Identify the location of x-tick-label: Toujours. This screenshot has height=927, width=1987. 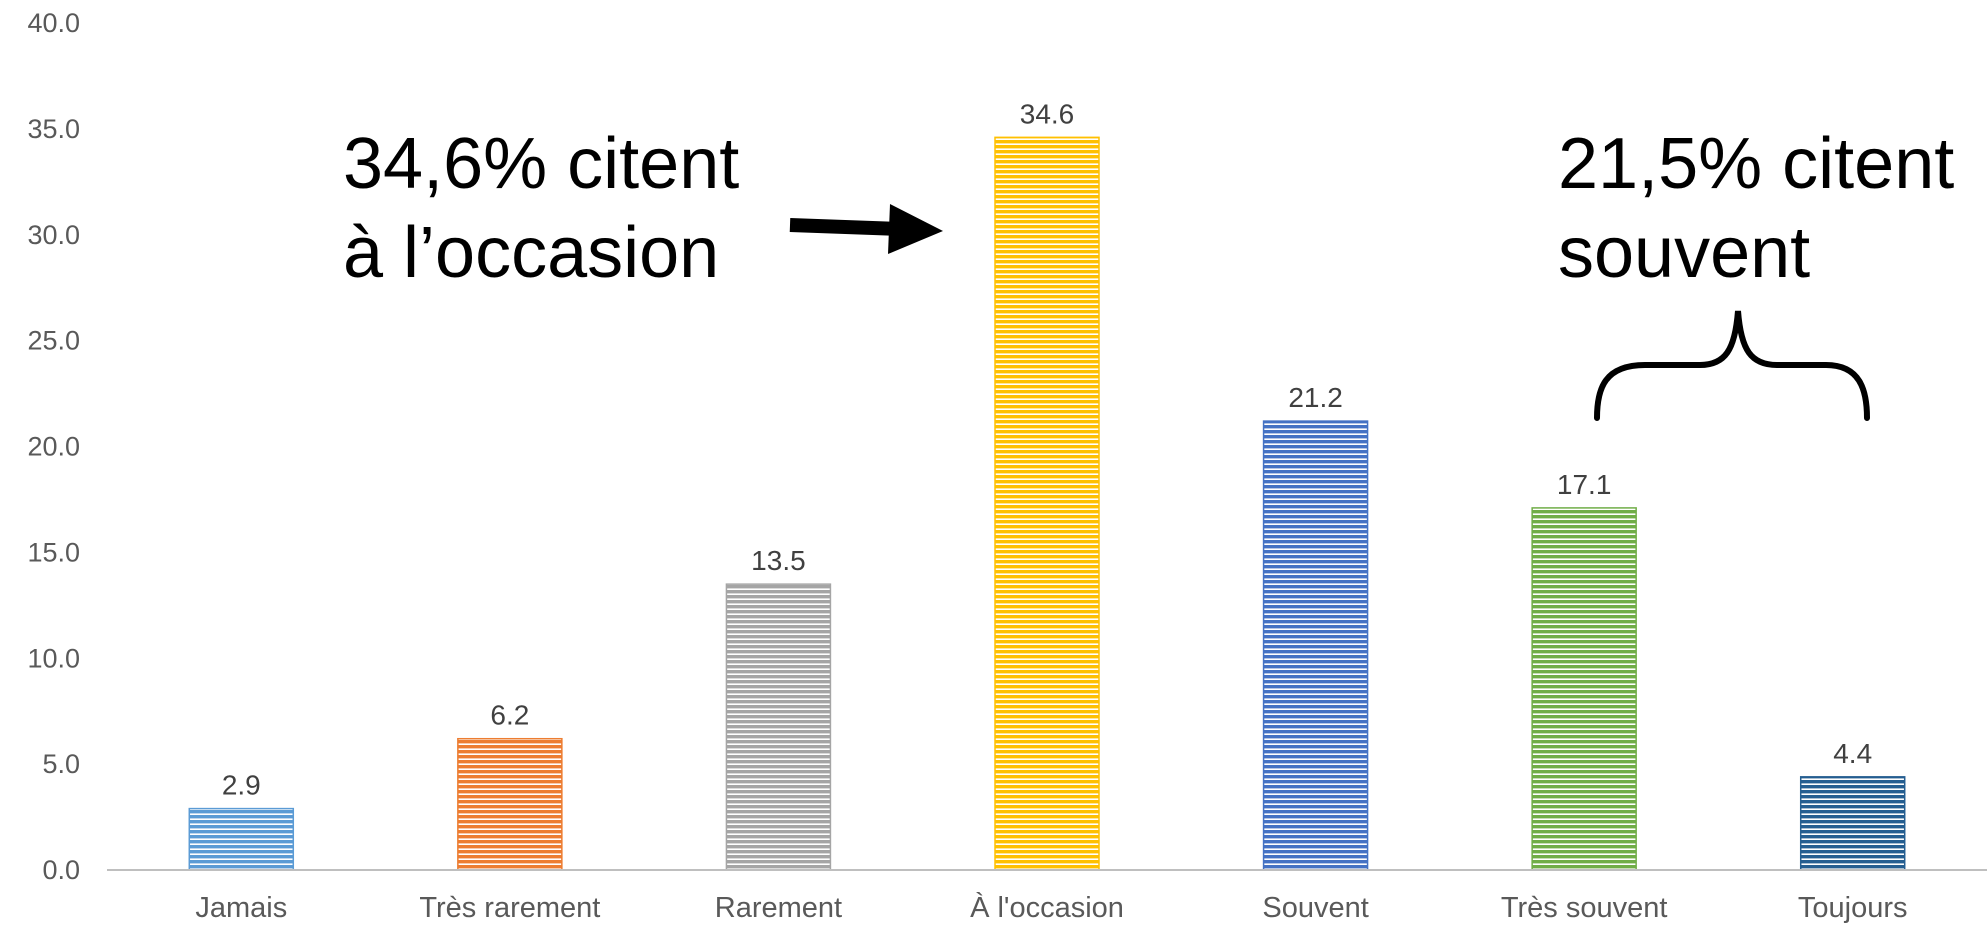
(1853, 908).